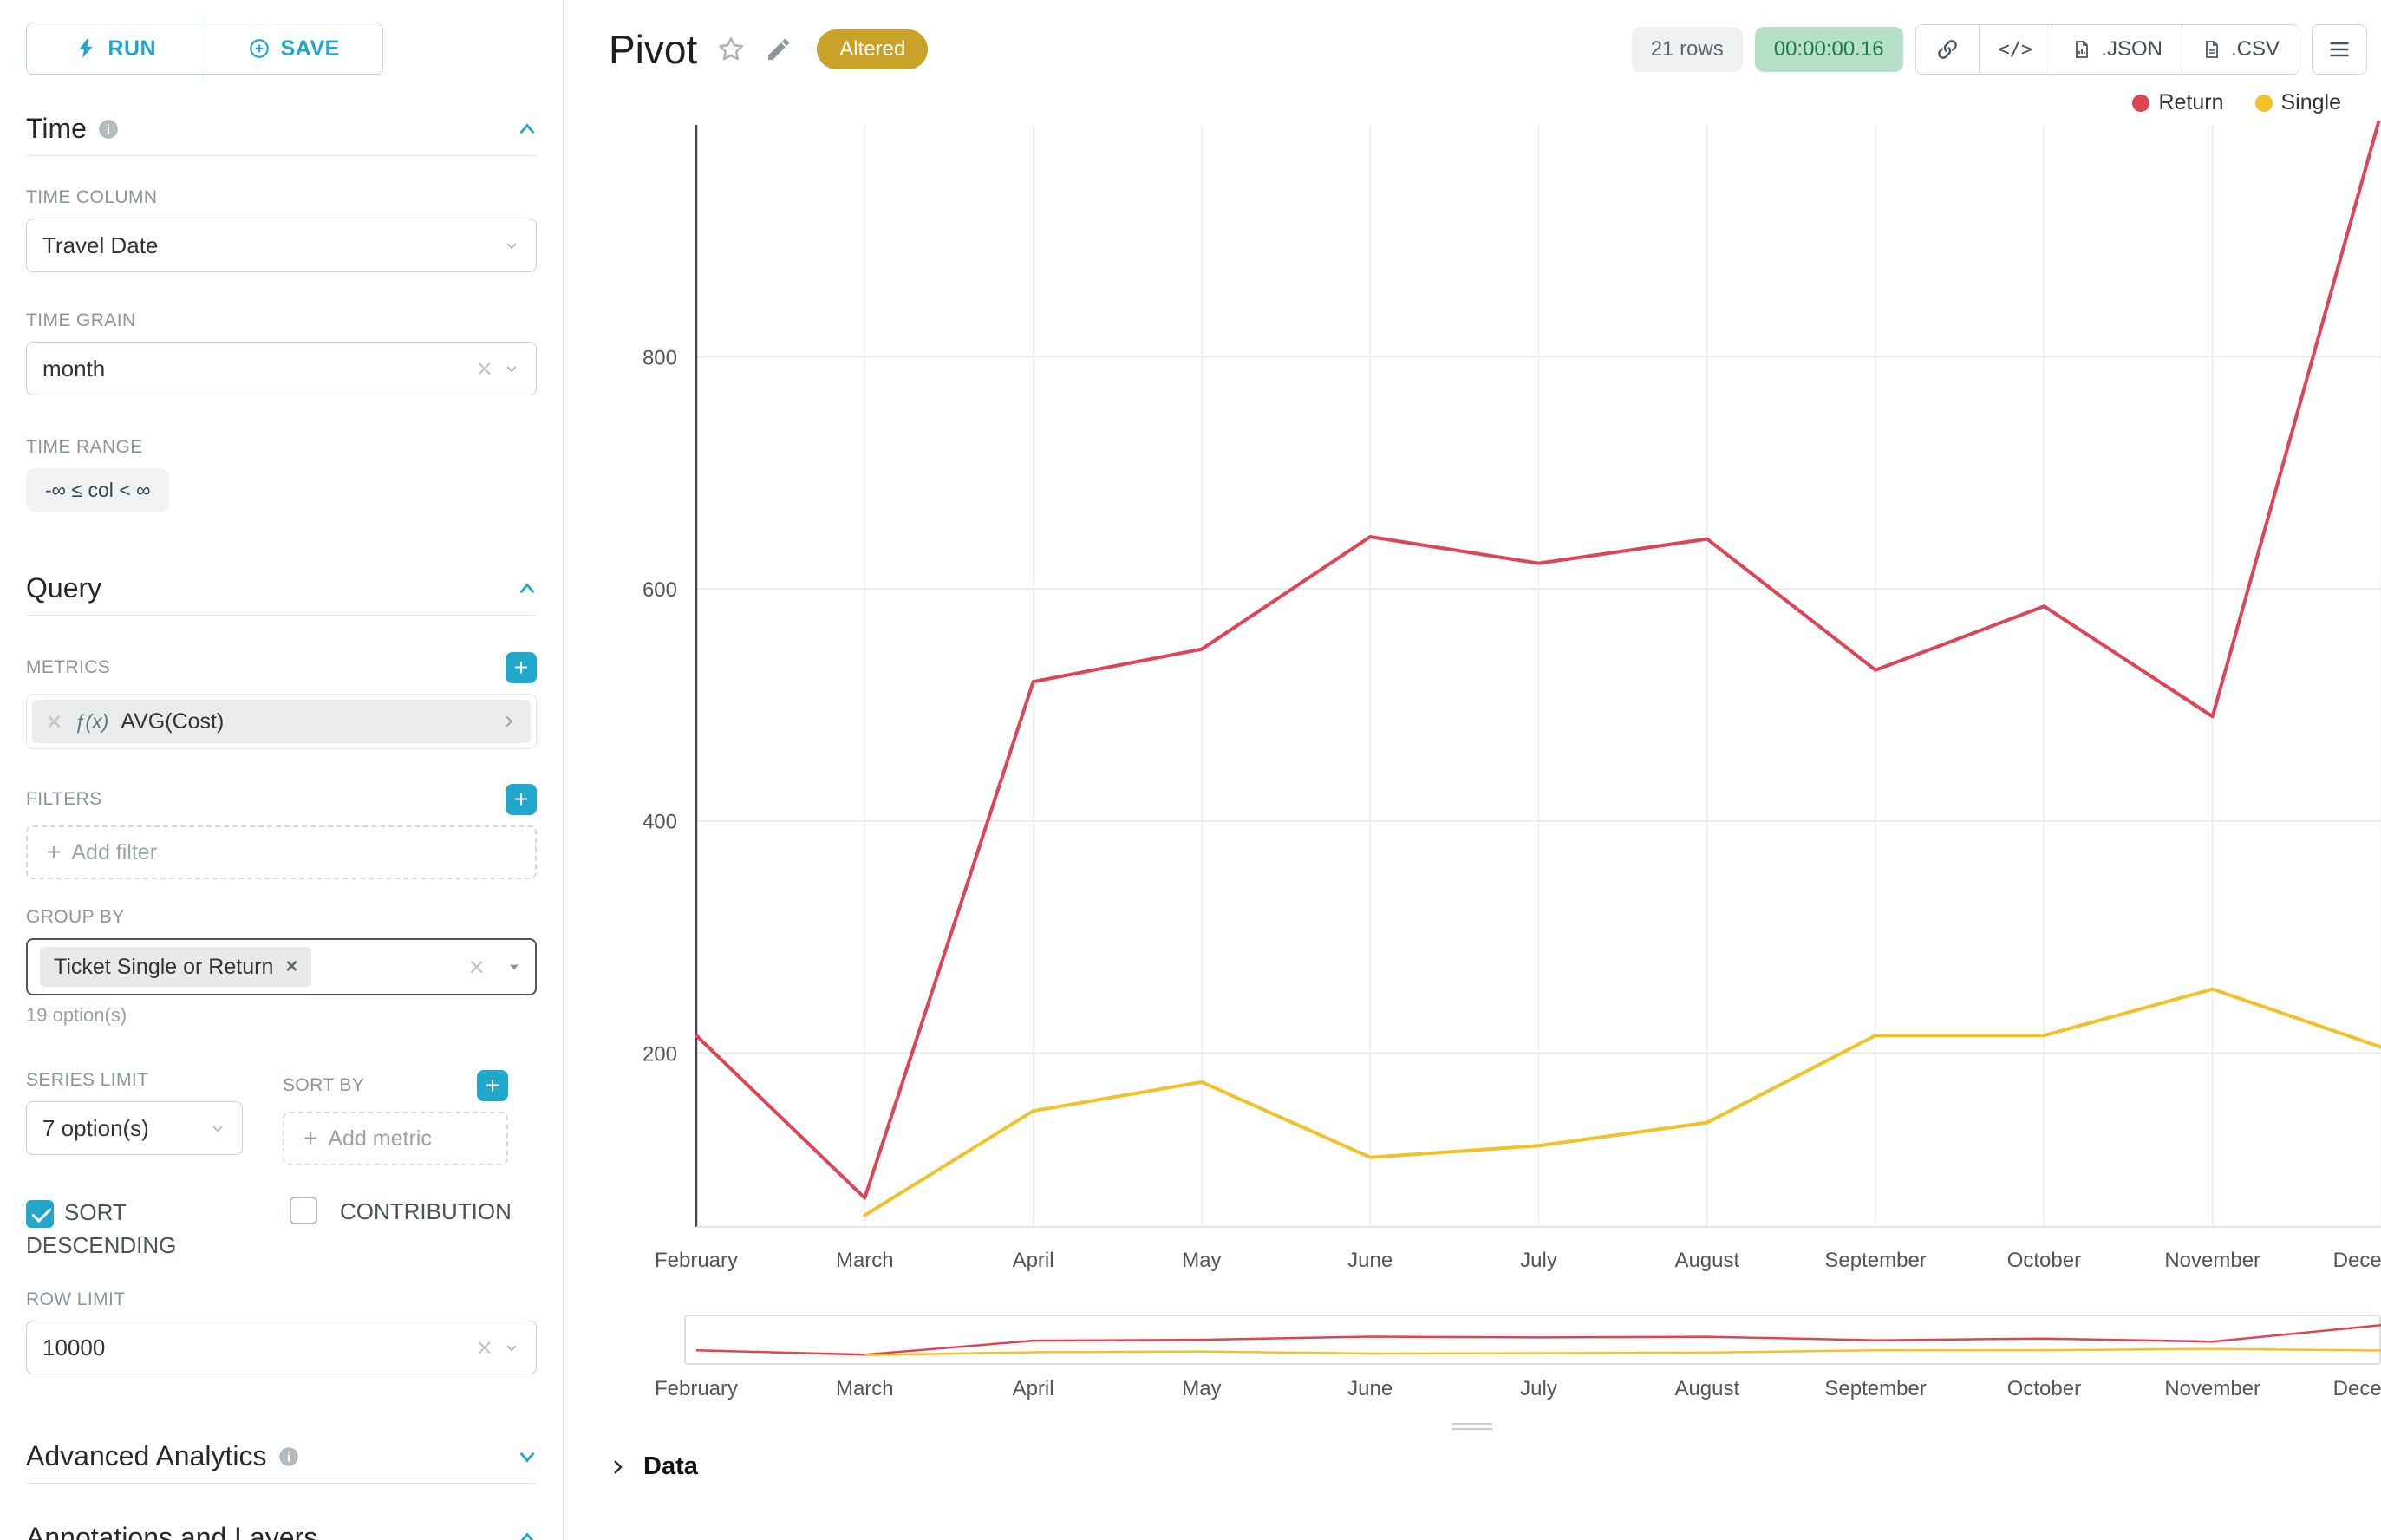 The height and width of the screenshot is (1540, 2381). I want to click on metrics-container: × ƒ(x) AVG(Cost), so click(282, 721).